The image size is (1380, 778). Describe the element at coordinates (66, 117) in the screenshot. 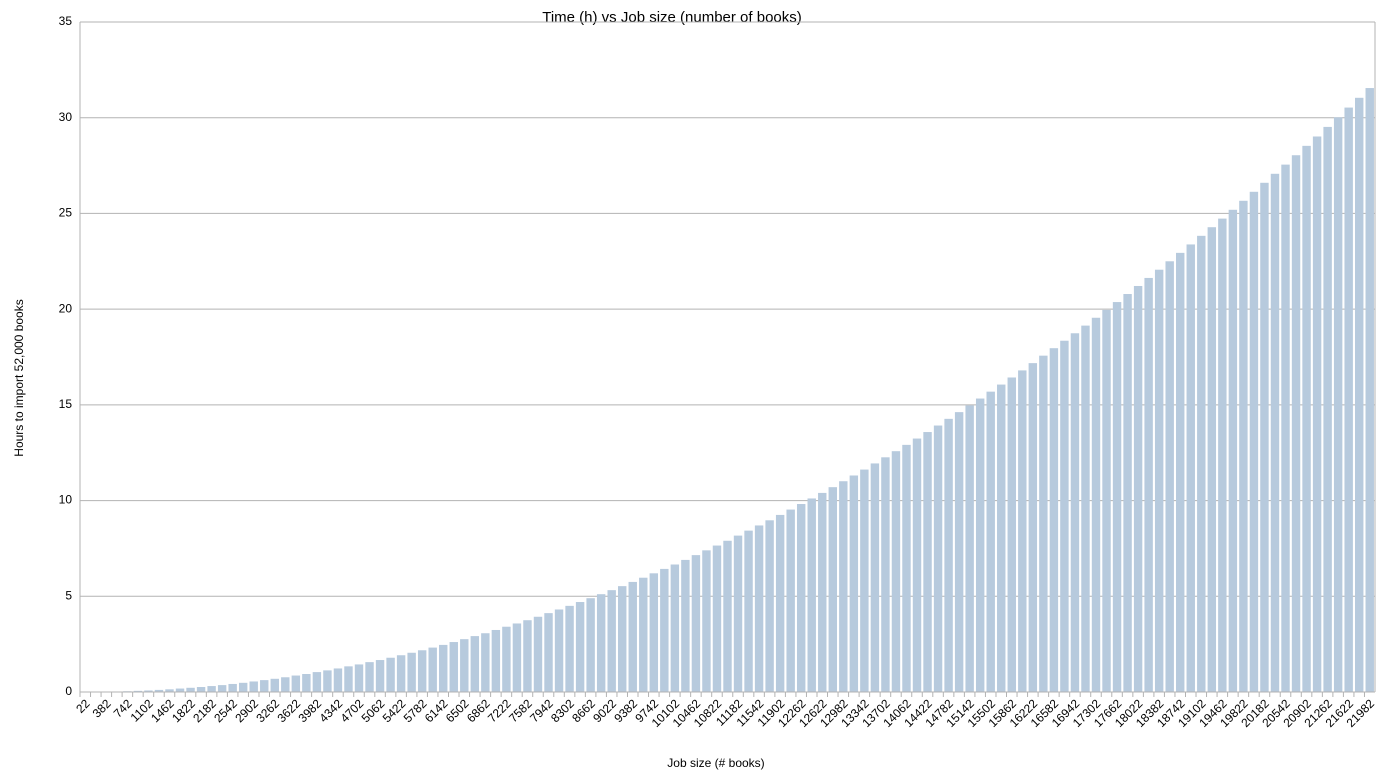

I see `y-tick-label: 30` at that location.